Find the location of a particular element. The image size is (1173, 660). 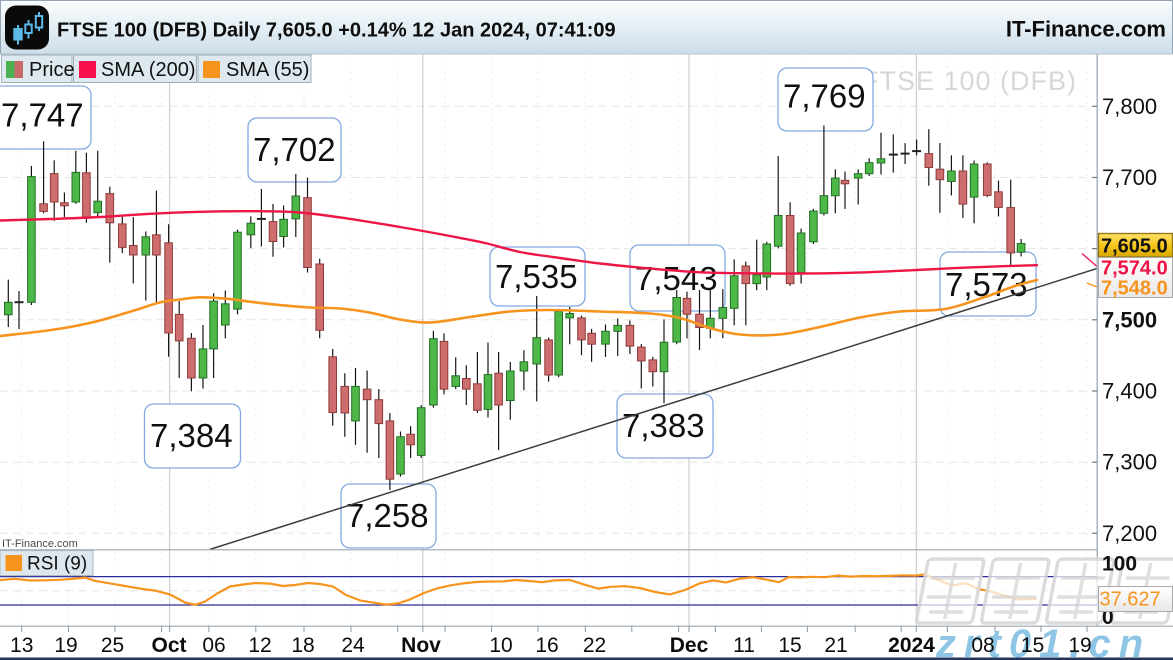

svg-text: Dec is located at coordinates (689, 645).